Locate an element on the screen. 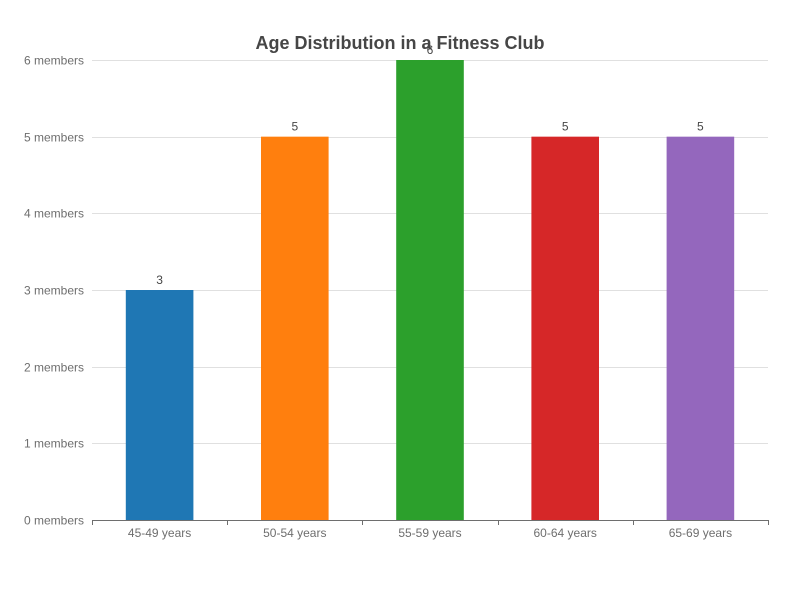 The width and height of the screenshot is (800, 600). chart-title: Age Distribution in a Fitness Club is located at coordinates (399, 43).